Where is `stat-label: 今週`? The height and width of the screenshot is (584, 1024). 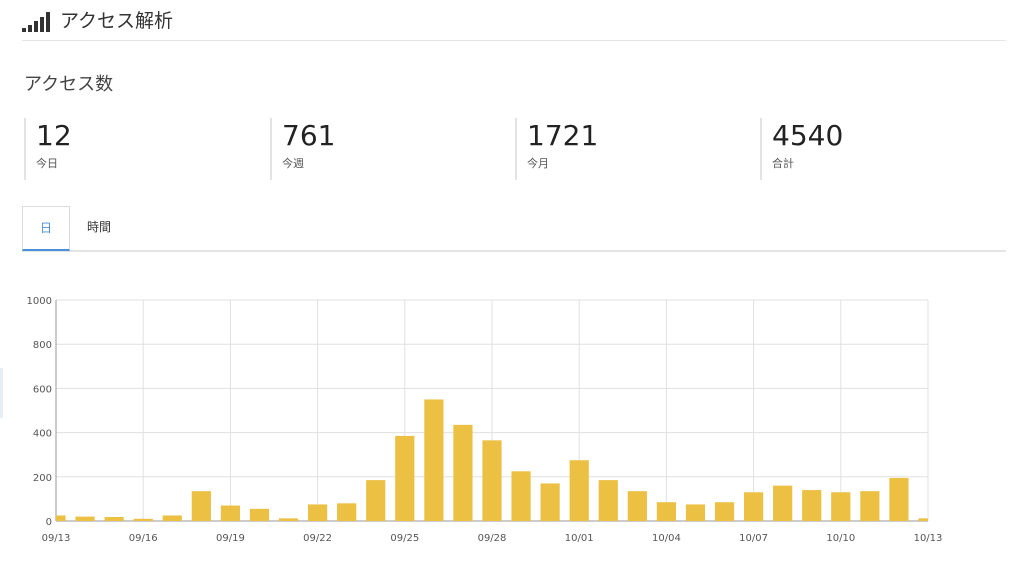
stat-label: 今週 is located at coordinates (293, 163).